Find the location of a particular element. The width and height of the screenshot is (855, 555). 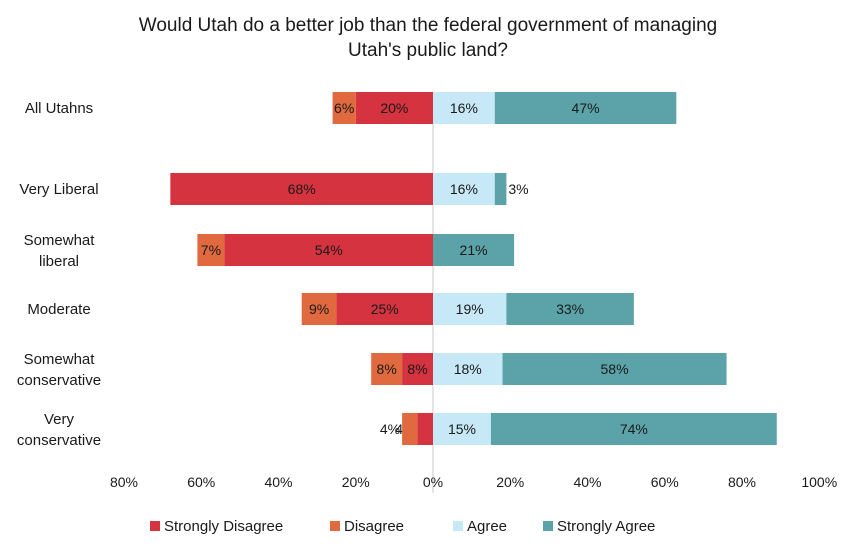

data-label: 6% is located at coordinates (344, 108).